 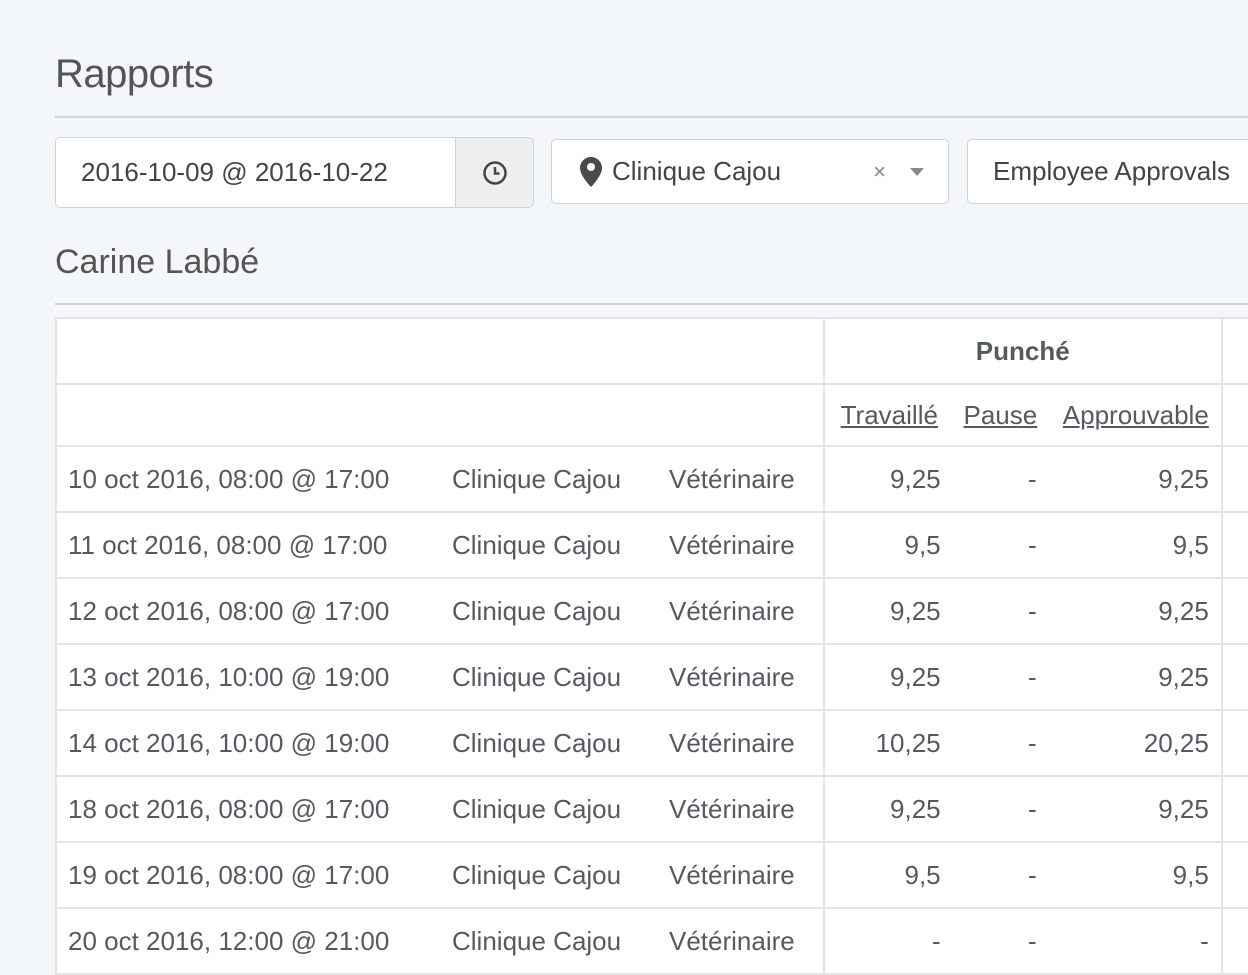 I want to click on worked-value: 10,25, so click(x=908, y=742).